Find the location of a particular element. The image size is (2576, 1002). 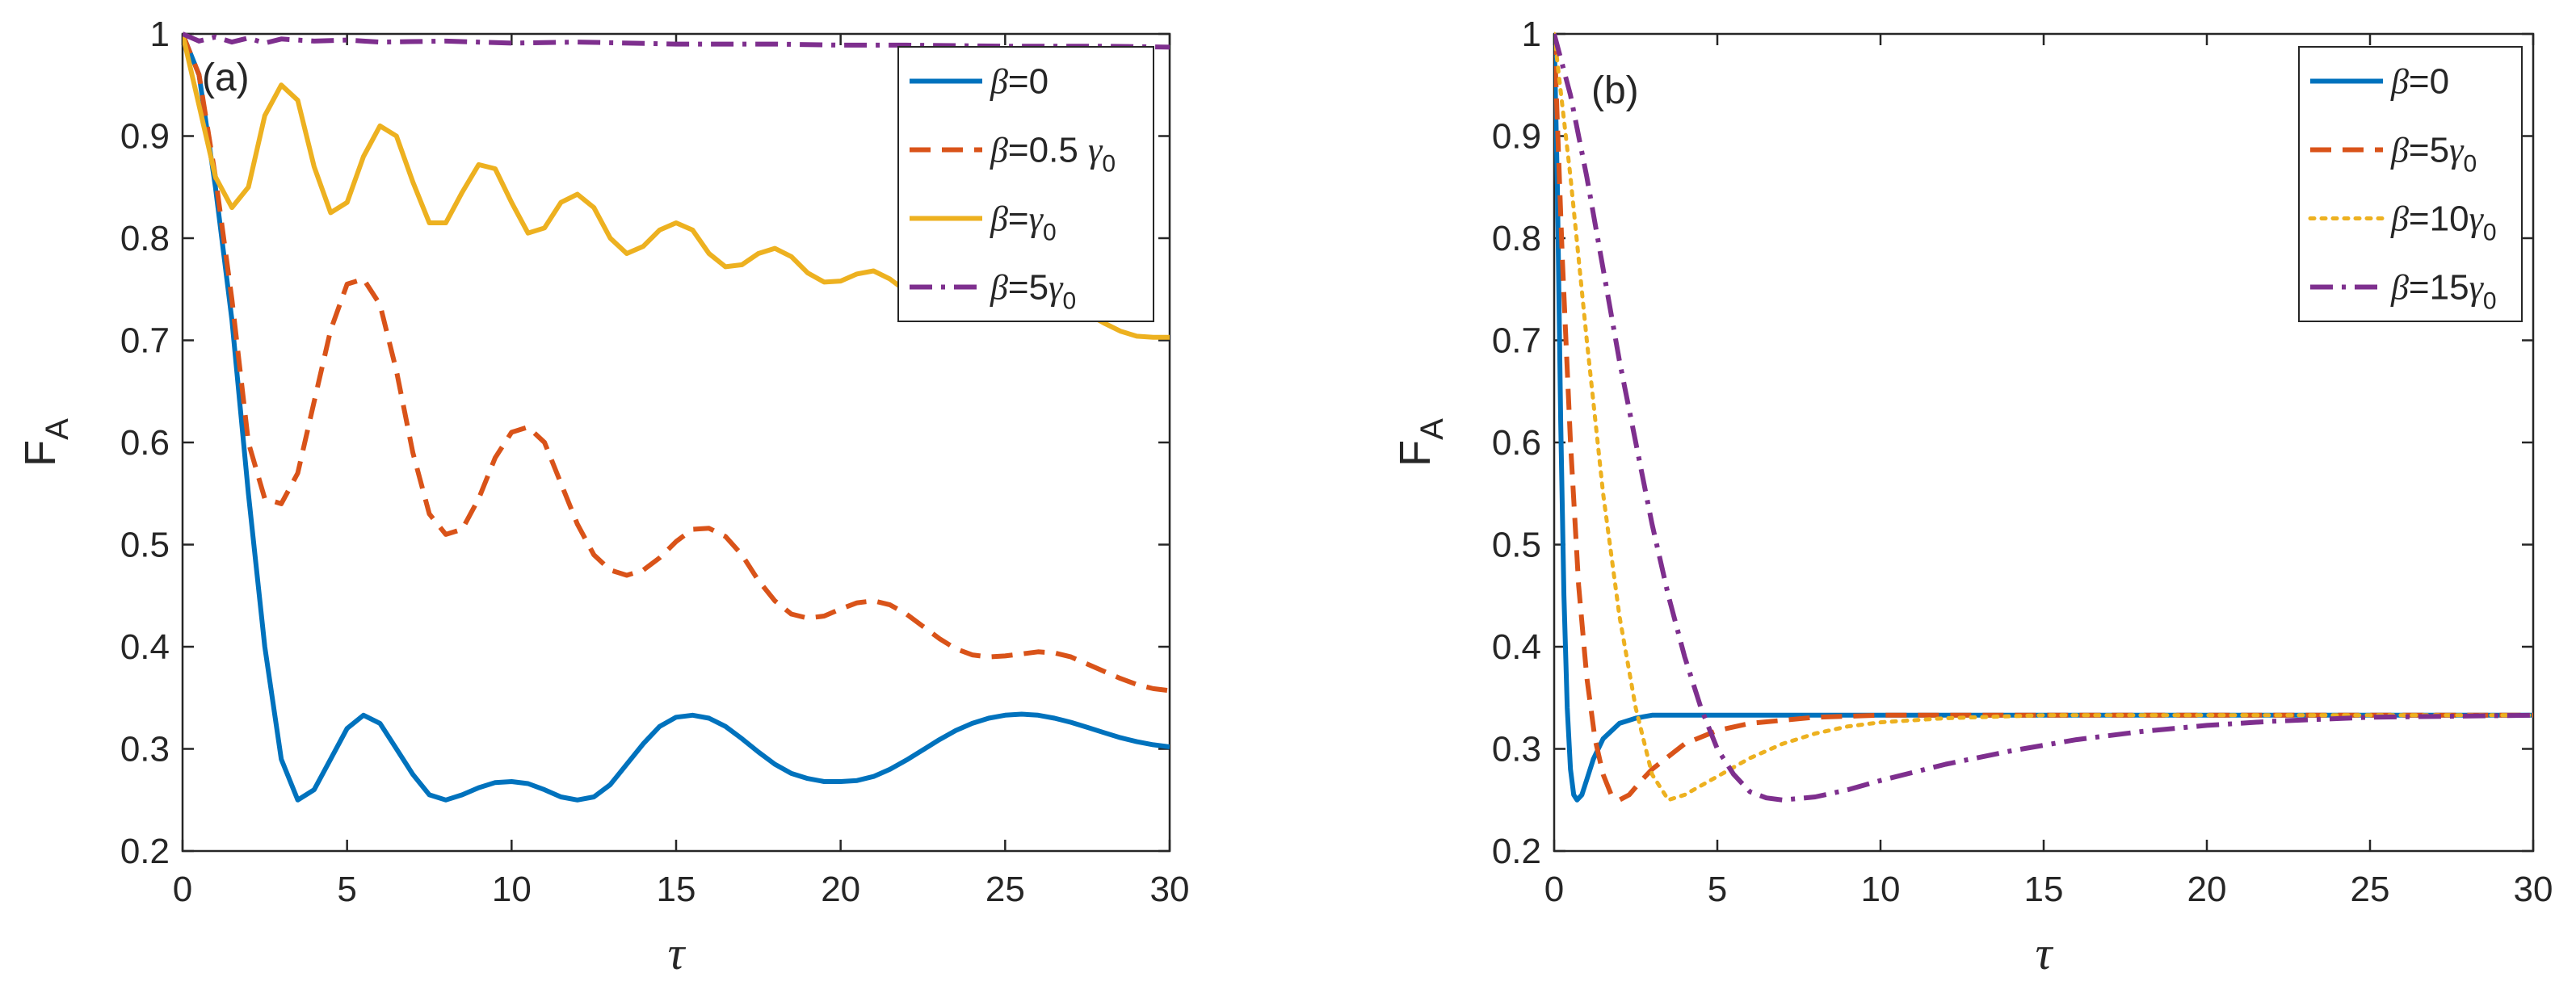

legend-label-3: β=γ0 is located at coordinates (1023, 222).